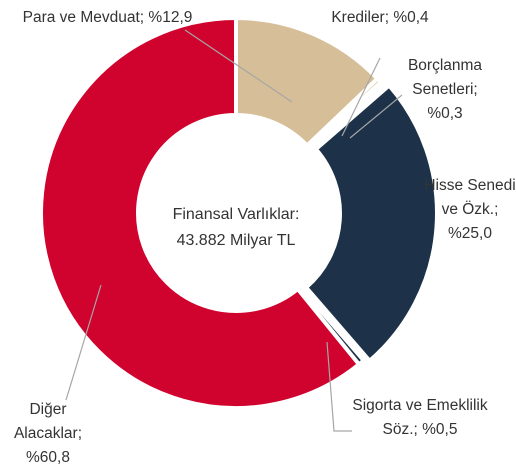 The image size is (516, 470). I want to click on slice-label: Hisse Senedi ve Özk.; %25,0, so click(468, 210).